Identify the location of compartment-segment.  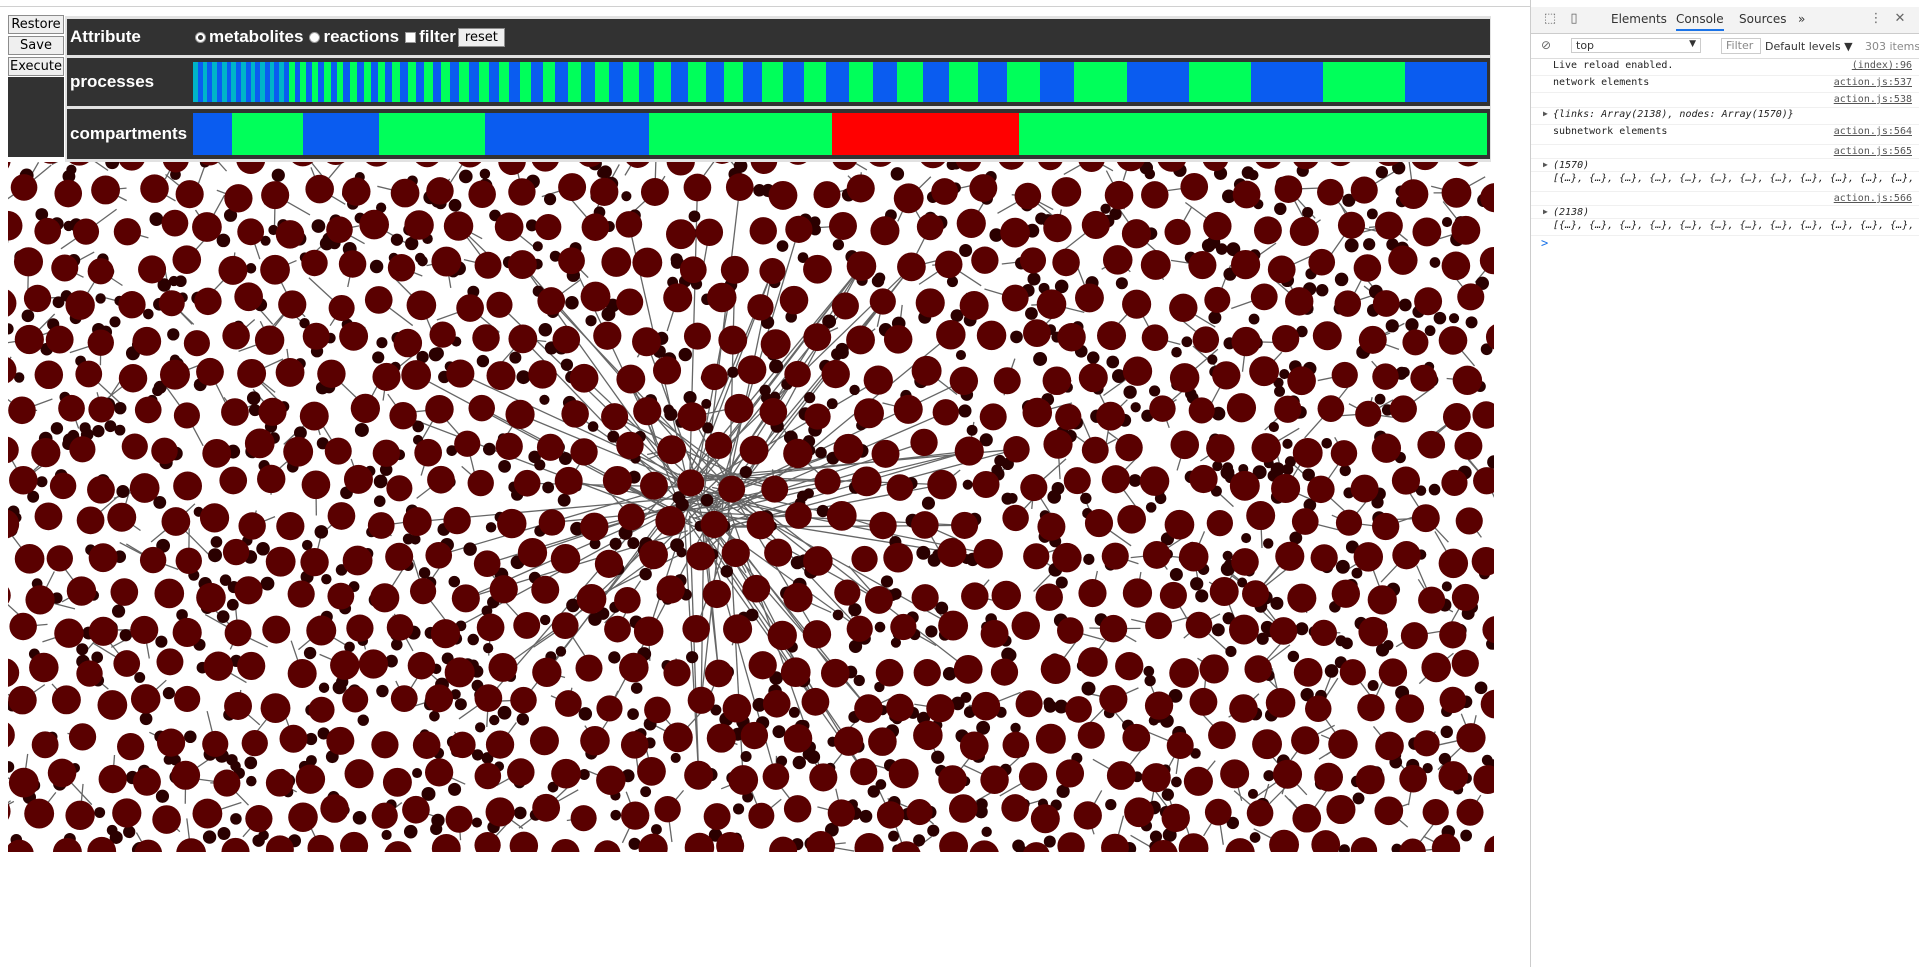
(268, 134).